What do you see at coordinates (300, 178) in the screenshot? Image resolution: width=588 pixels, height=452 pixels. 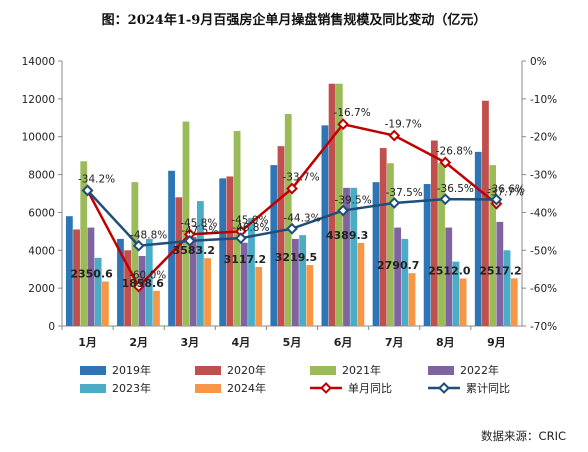 I see `monthly-yoy-label: -33.7%` at bounding box center [300, 178].